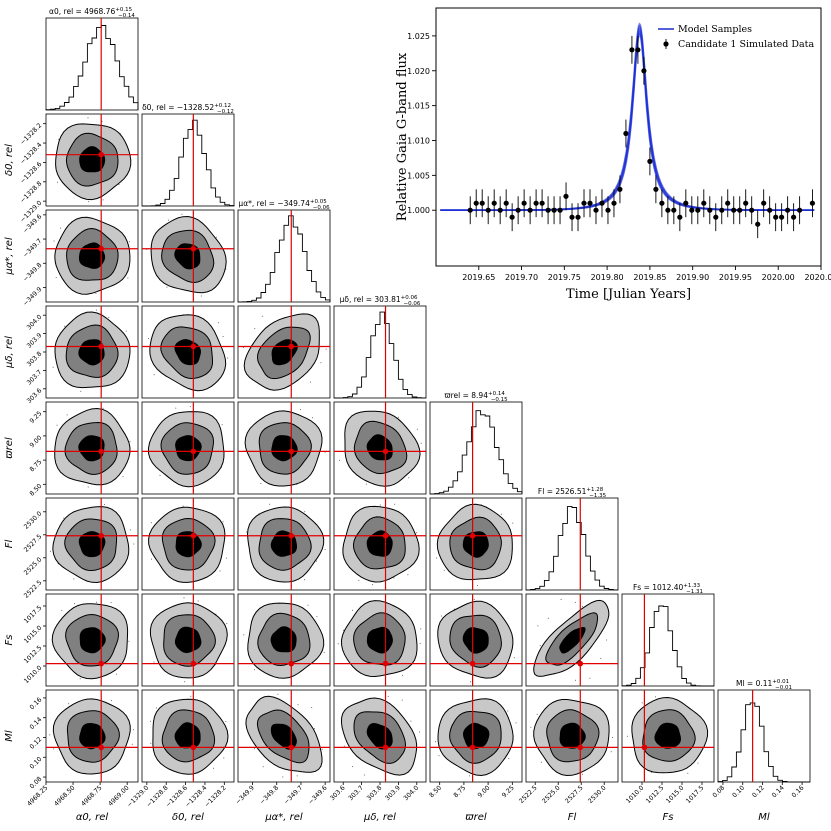 This screenshot has height=831, width=831. What do you see at coordinates (32, 296) in the screenshot?
I see `y-tick-label: −349.9` at bounding box center [32, 296].